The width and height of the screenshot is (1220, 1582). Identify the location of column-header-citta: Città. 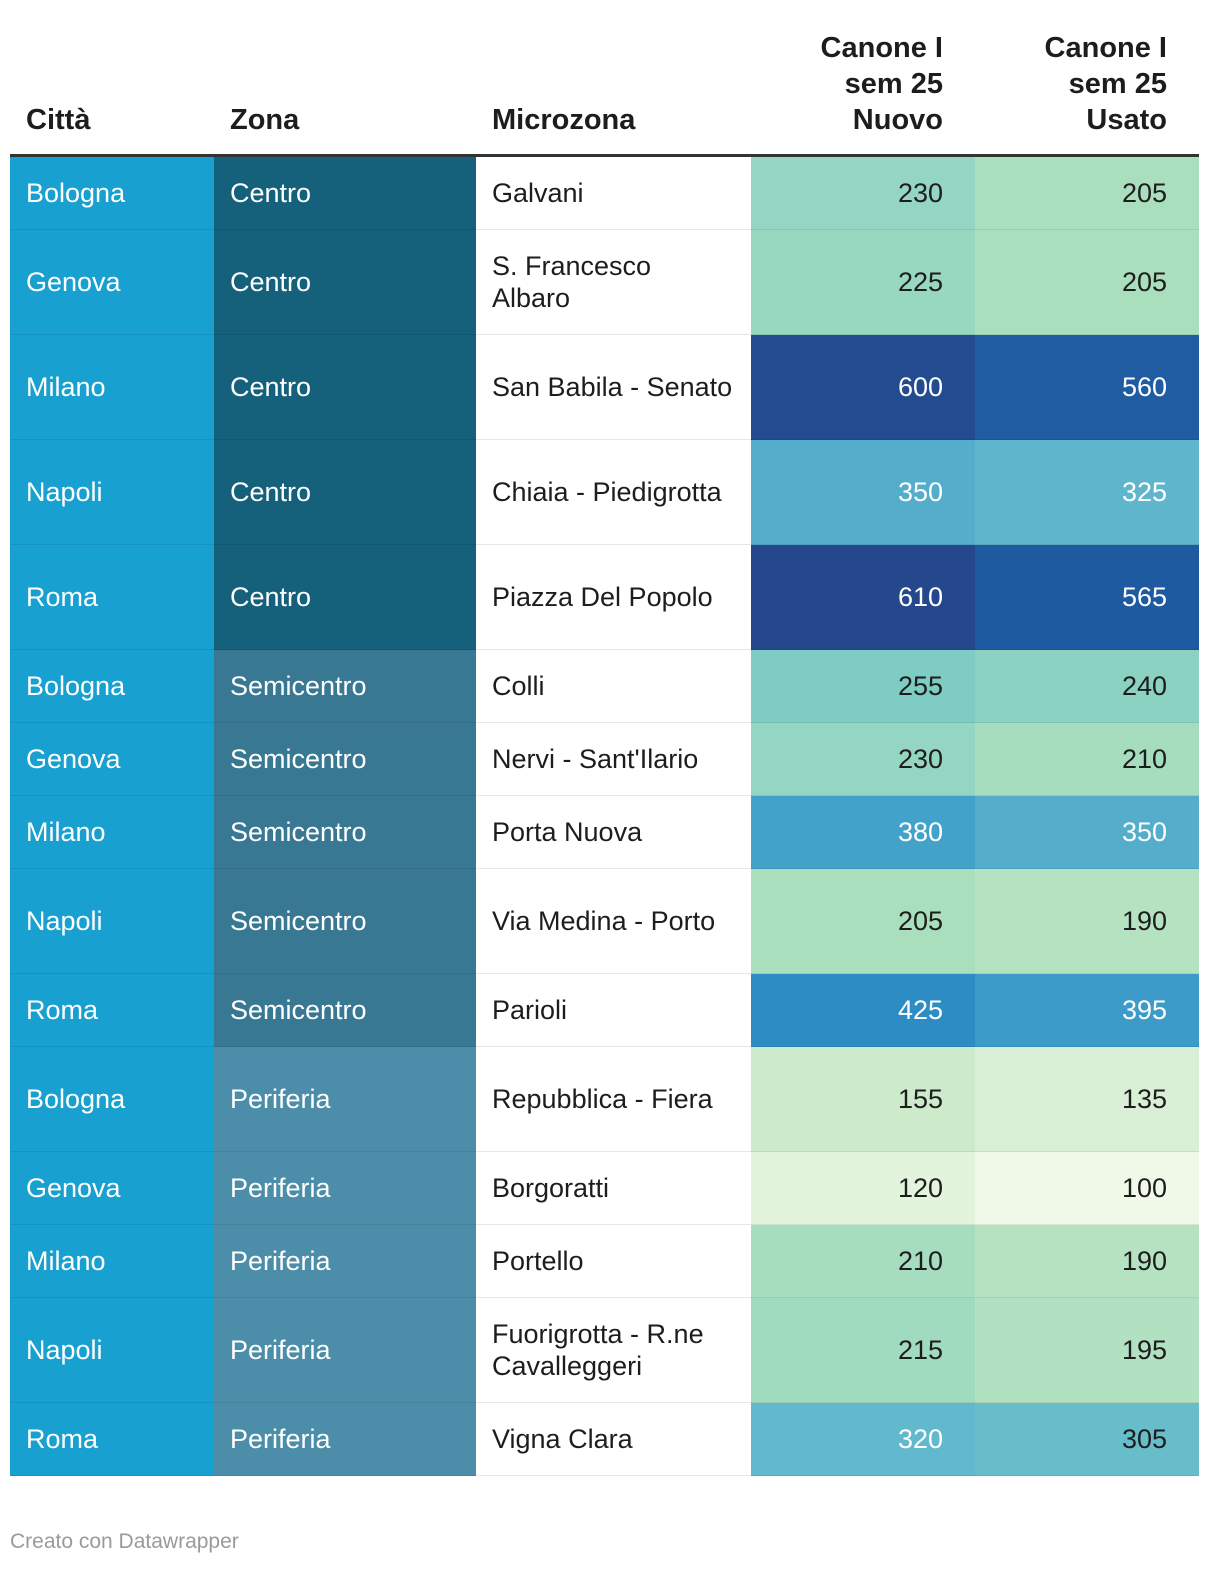
(112, 93).